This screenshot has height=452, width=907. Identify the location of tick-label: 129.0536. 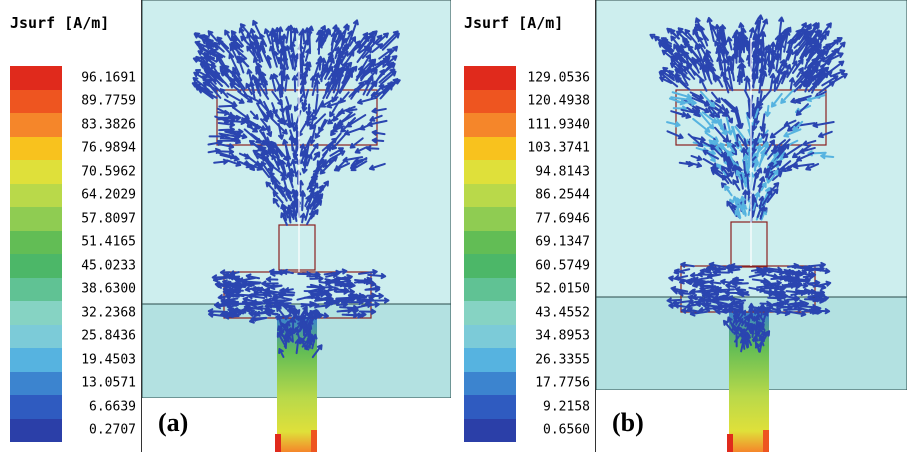
(558, 78).